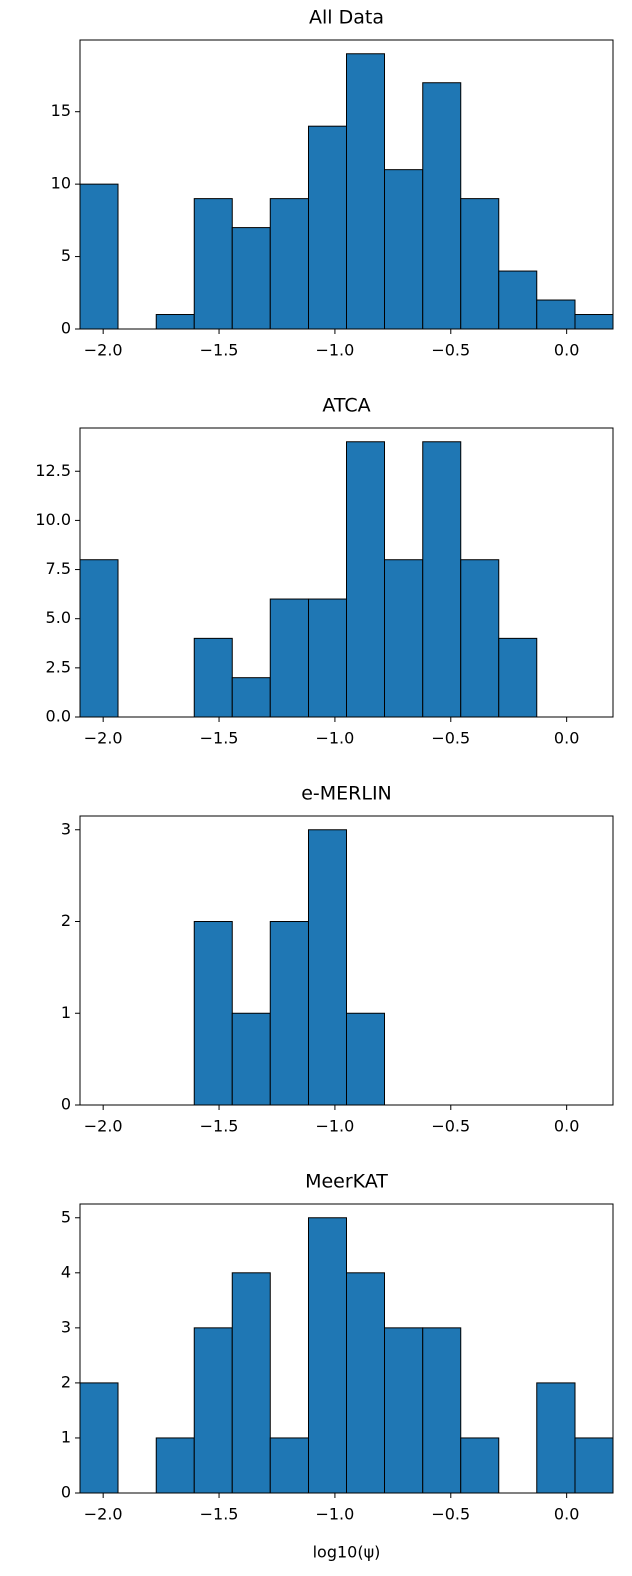 The height and width of the screenshot is (1576, 632). I want to click on y-tick-label: 12.5, so click(53, 470).